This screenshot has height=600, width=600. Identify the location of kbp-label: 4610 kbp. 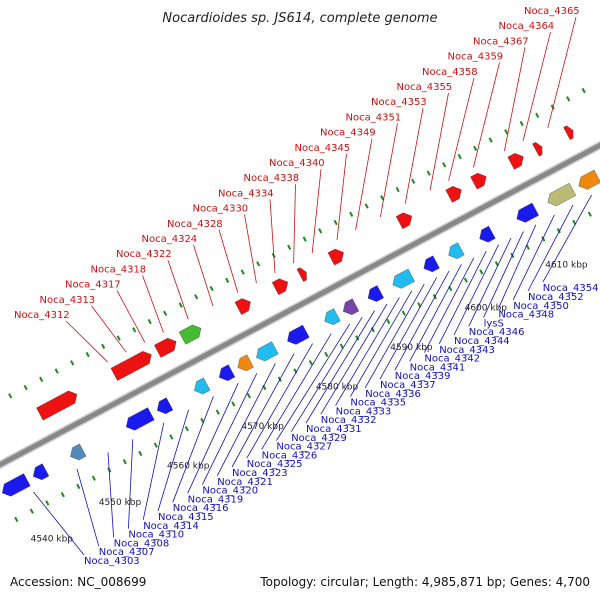
(566, 265).